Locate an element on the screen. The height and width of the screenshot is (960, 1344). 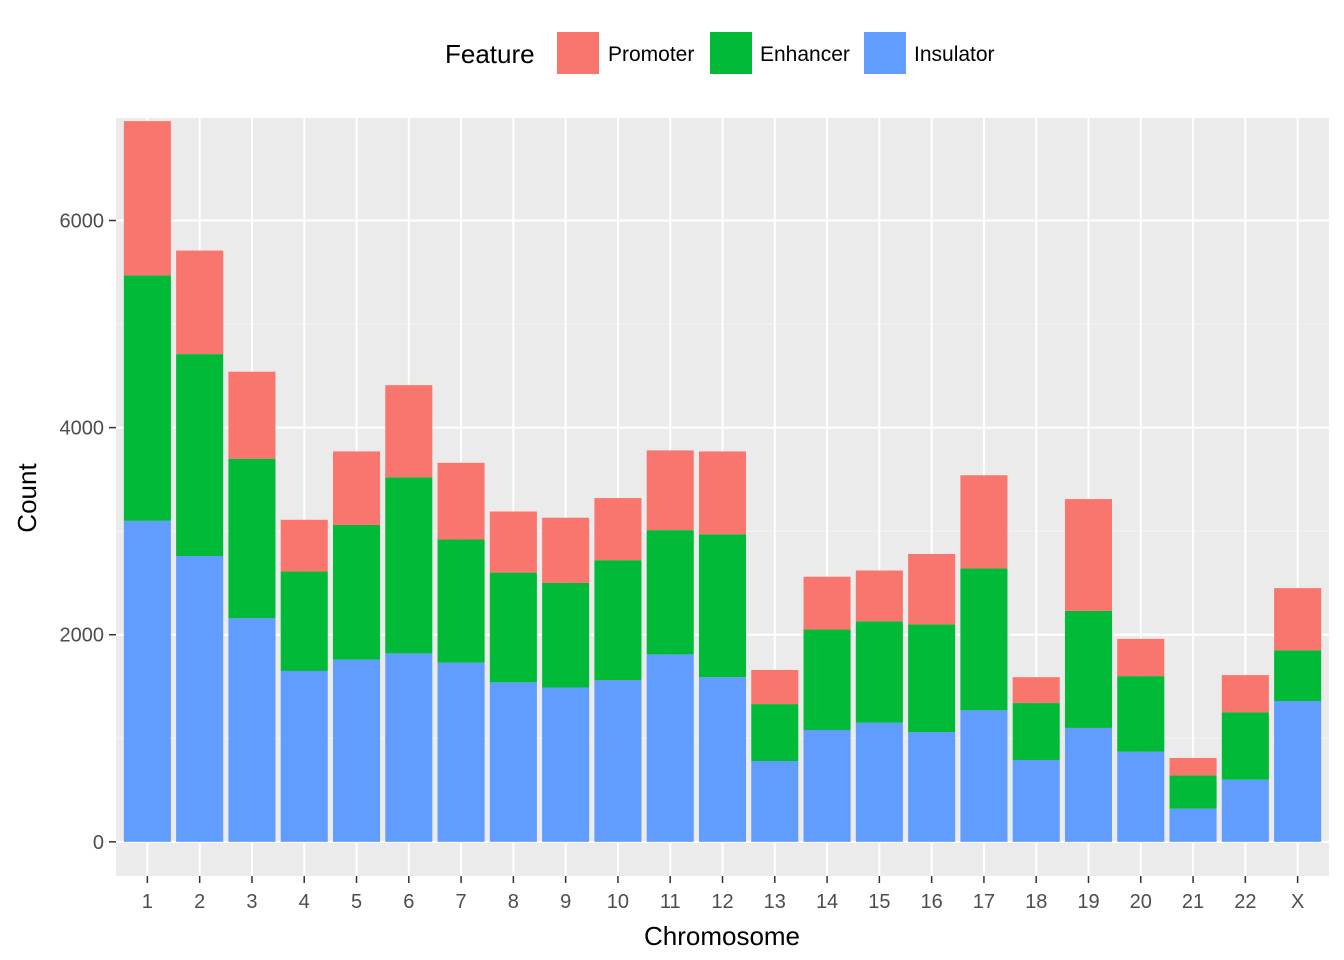
x-tick-label: 19 is located at coordinates (1088, 902).